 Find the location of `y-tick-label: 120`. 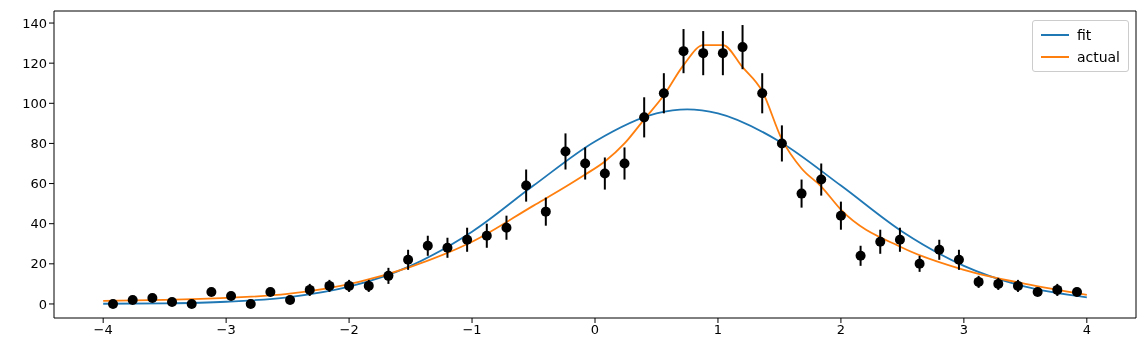

y-tick-label: 120 is located at coordinates (34, 63).